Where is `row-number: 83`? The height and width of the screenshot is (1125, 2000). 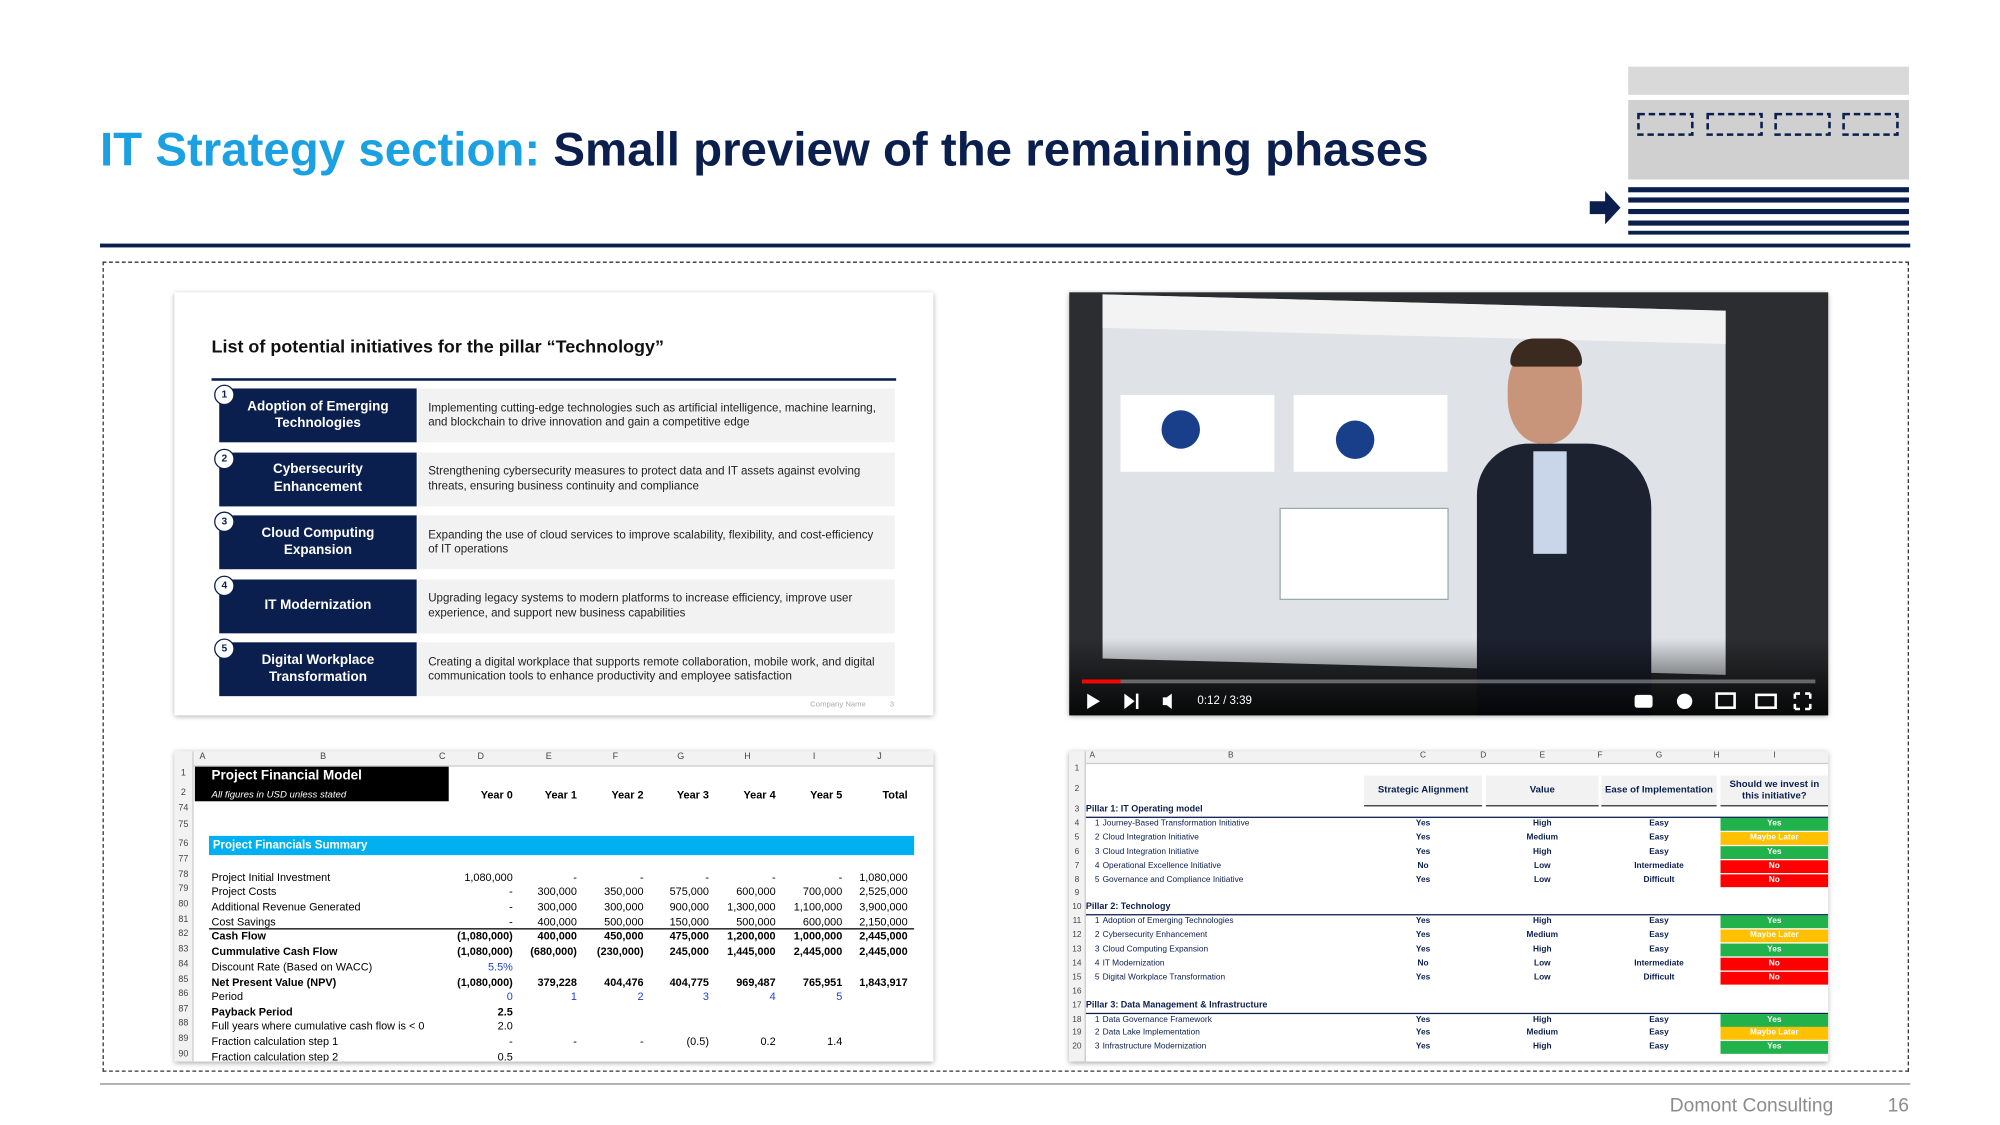
row-number: 83 is located at coordinates (183, 949).